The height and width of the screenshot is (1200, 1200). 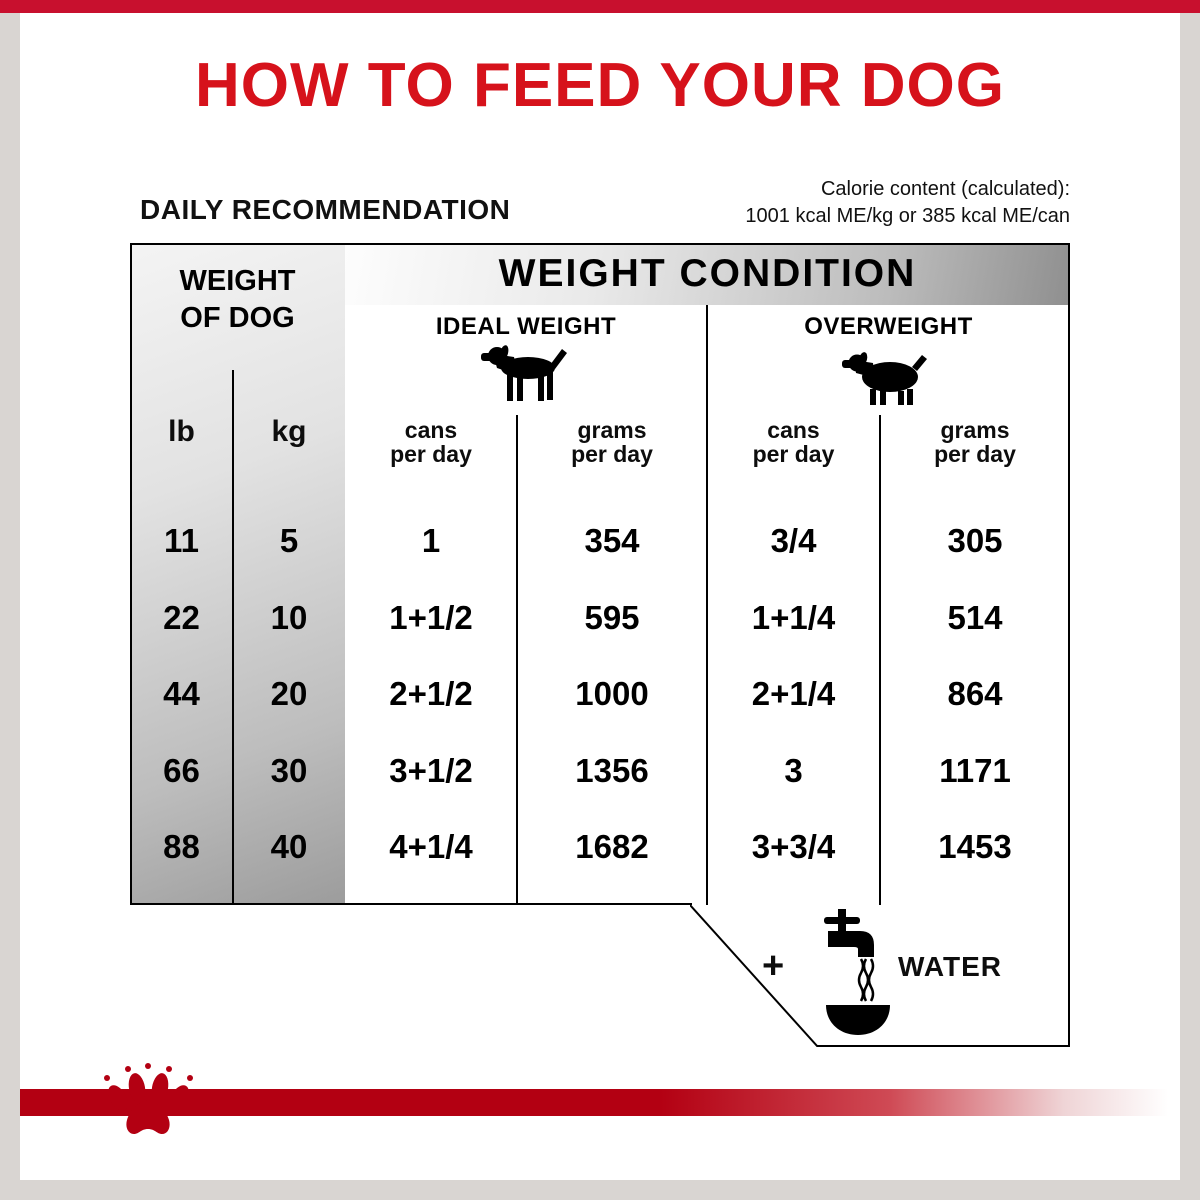 What do you see at coordinates (707, 274) in the screenshot?
I see `weight-condition-header: WEIGHT CONDITION` at bounding box center [707, 274].